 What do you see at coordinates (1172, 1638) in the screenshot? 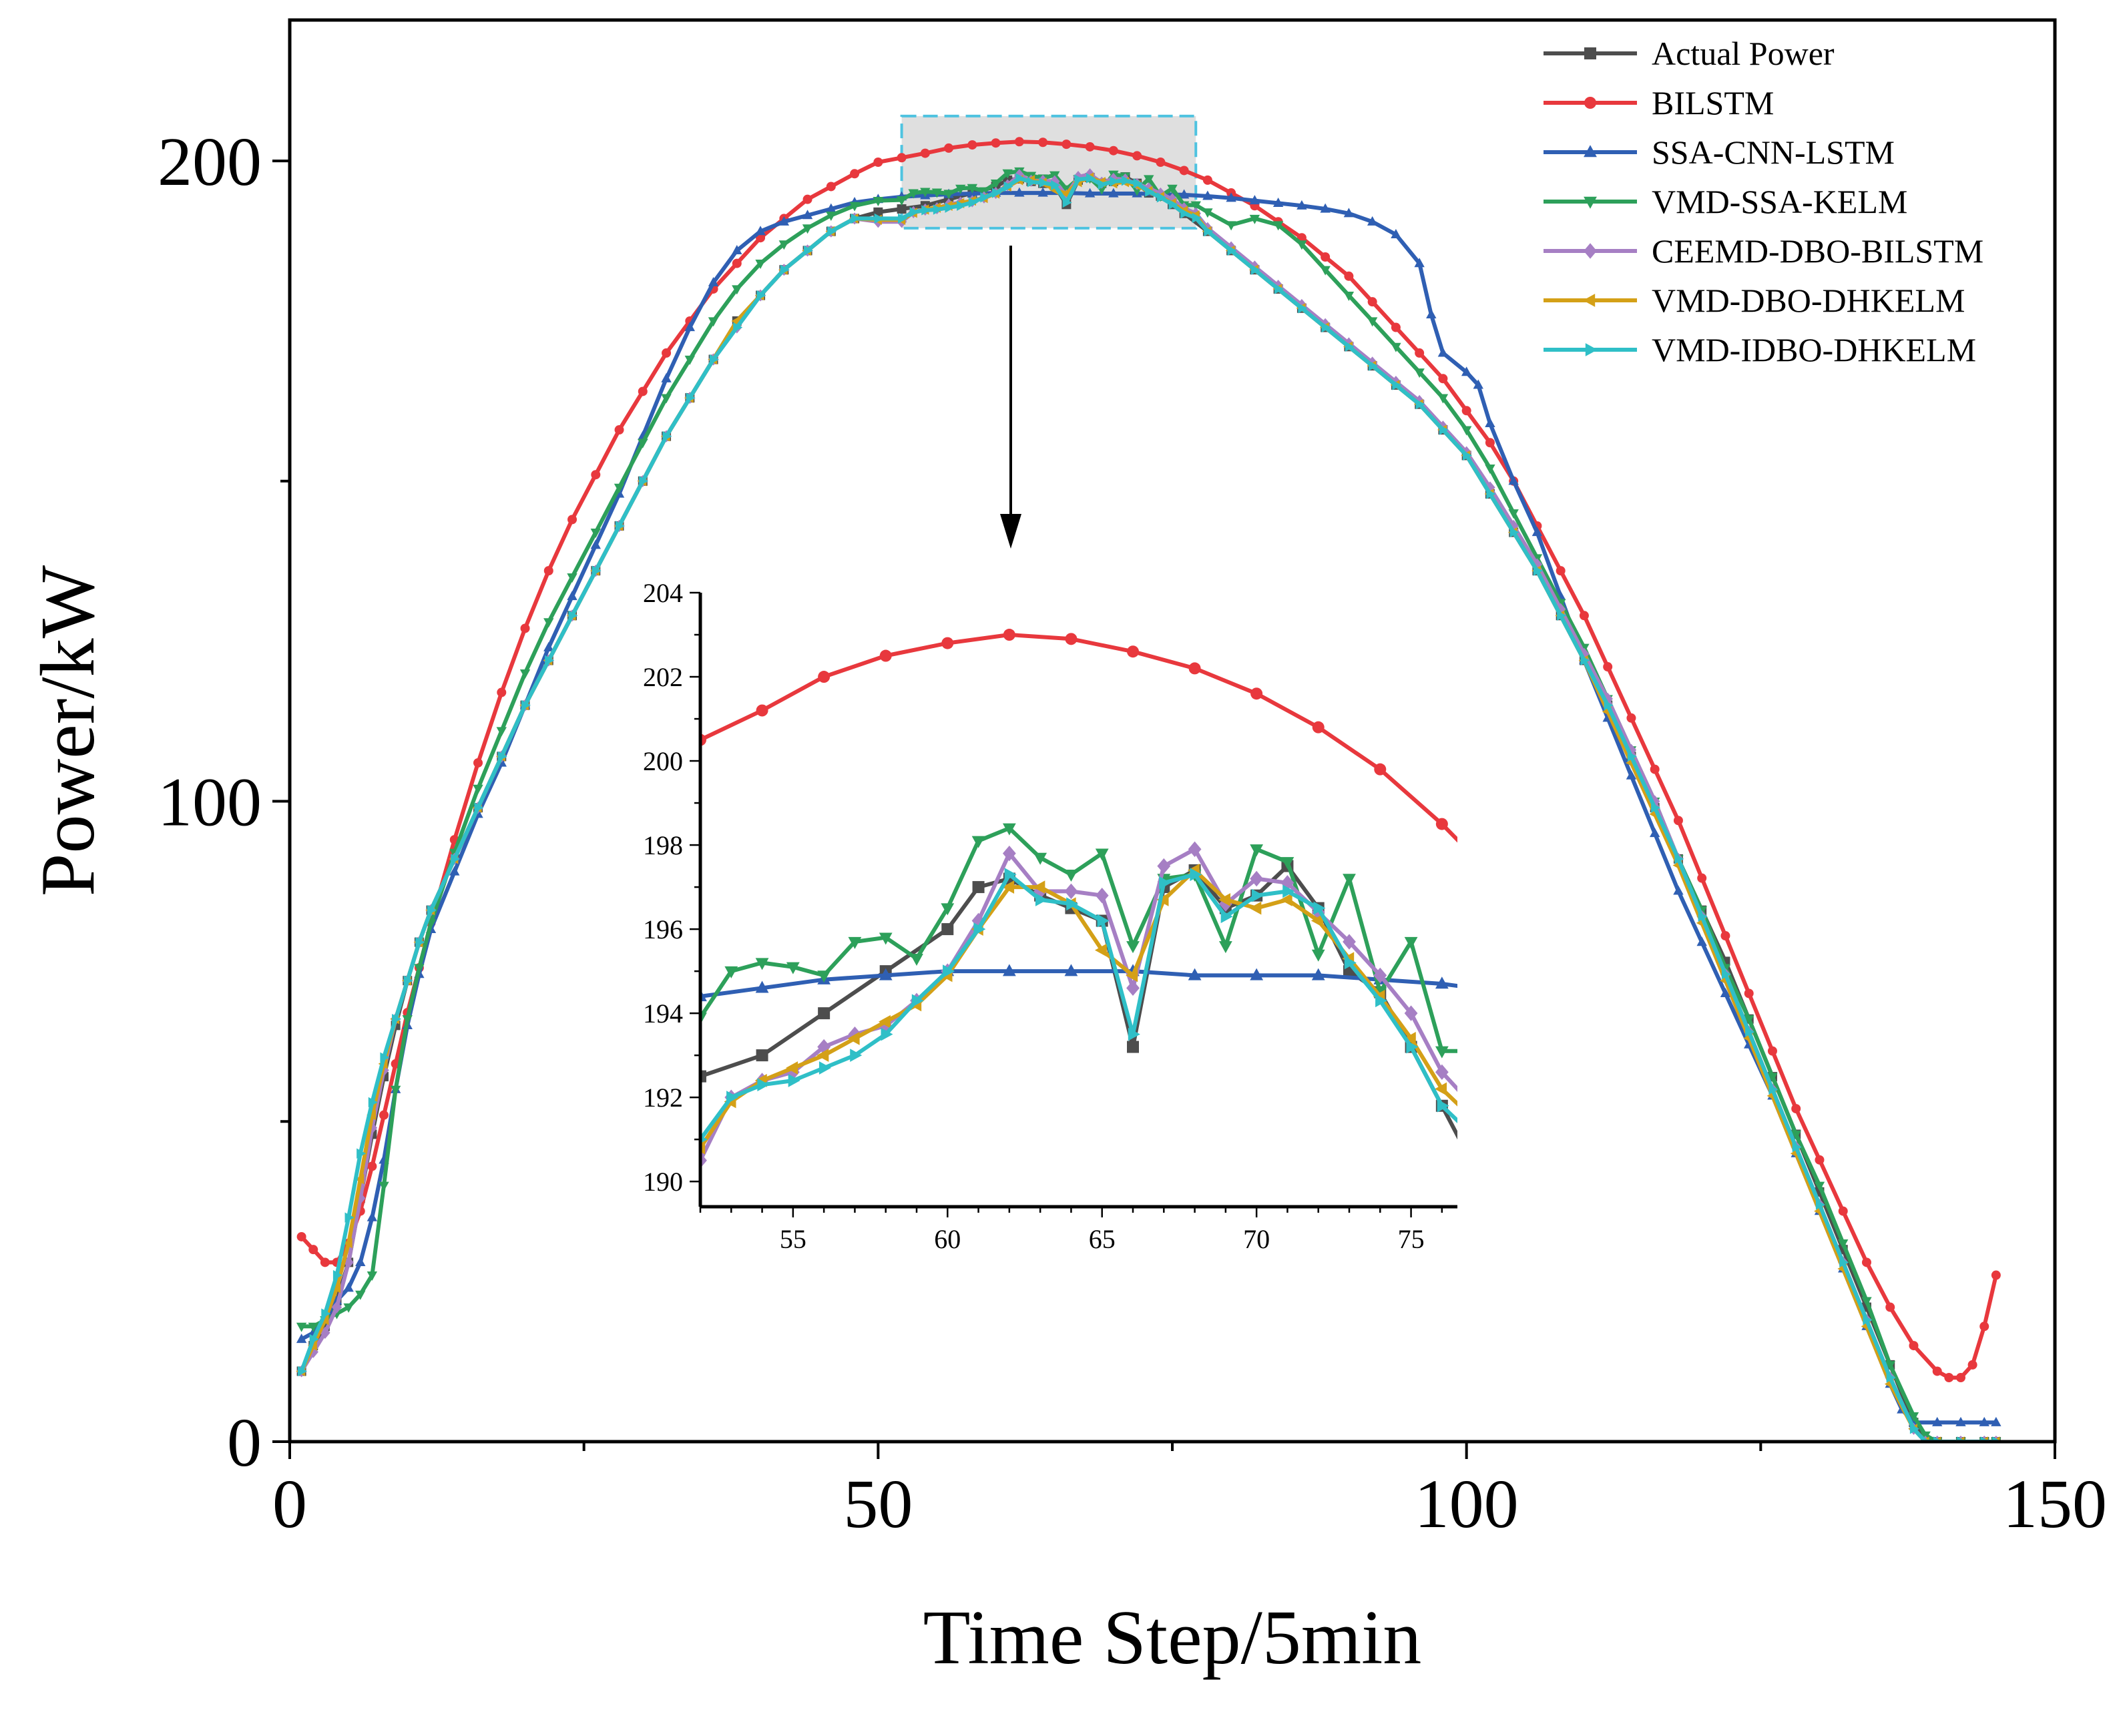
I see `x-axis-title: Time Step/5min` at bounding box center [1172, 1638].